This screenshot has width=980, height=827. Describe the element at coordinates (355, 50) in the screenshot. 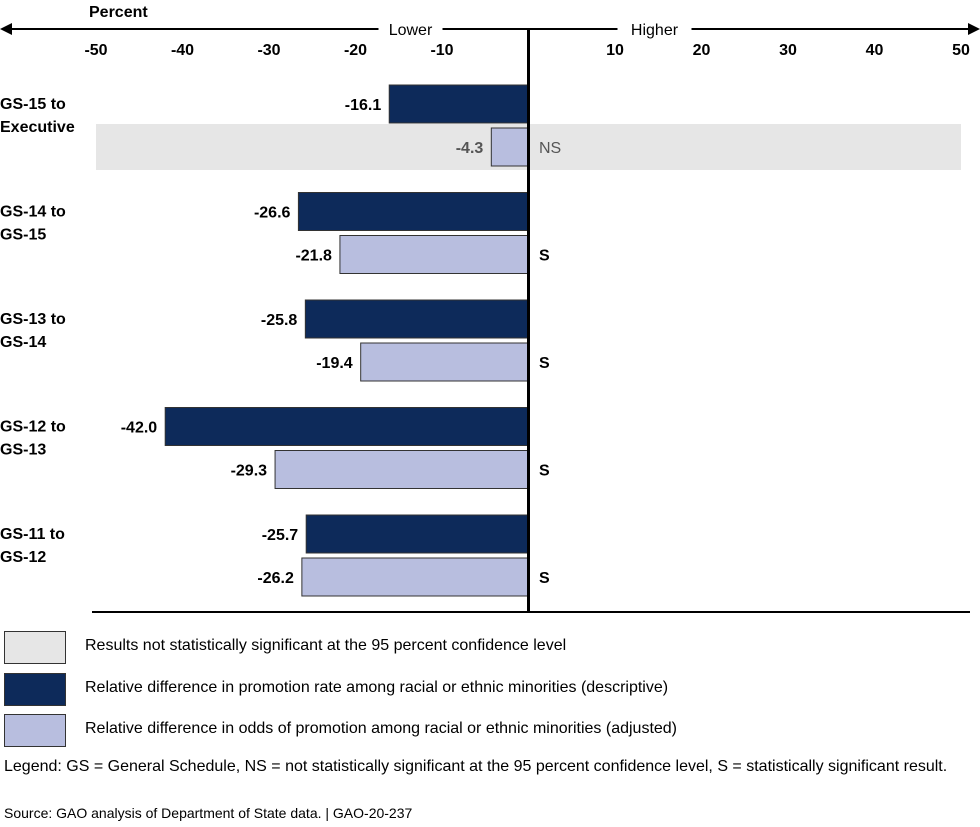

I see `tick-label: -20` at that location.